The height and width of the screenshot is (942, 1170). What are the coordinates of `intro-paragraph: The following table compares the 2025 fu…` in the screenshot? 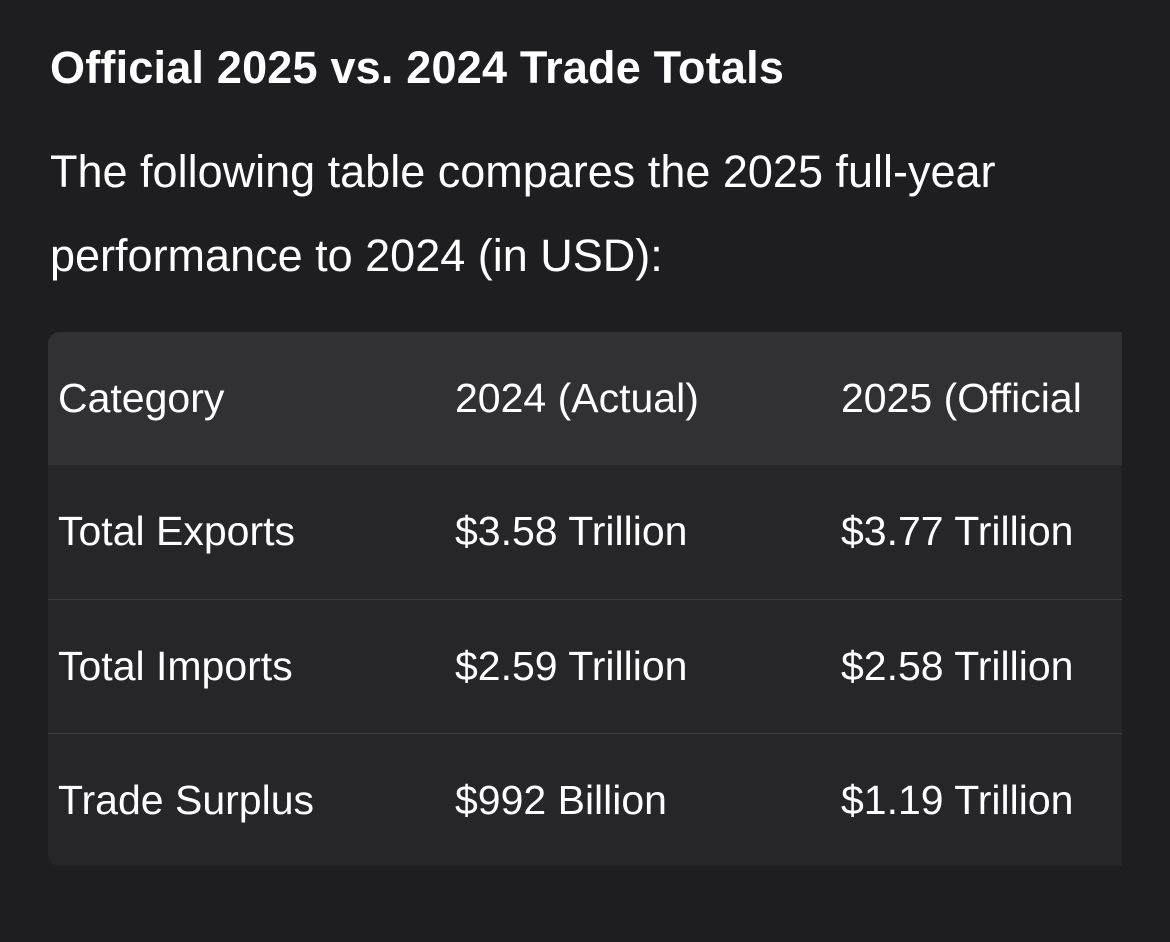 It's located at (523, 213).